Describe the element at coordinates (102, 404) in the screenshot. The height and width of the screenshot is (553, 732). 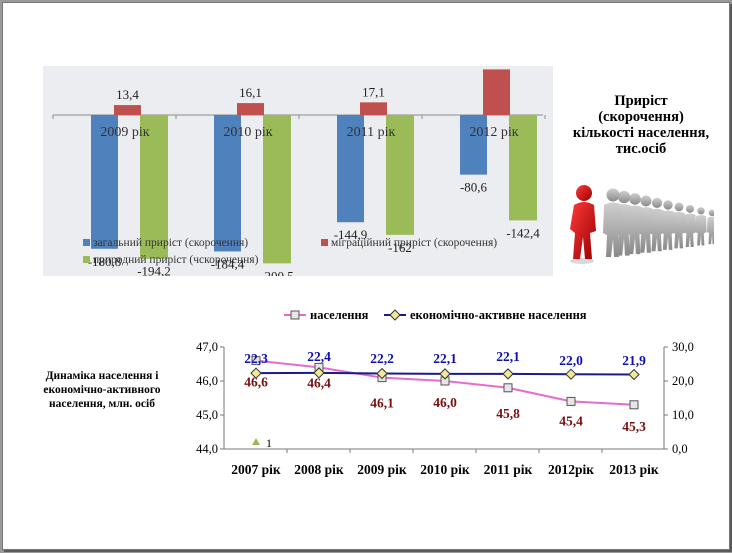
I see `population-label-line-3: населення, млн. осіб` at that location.